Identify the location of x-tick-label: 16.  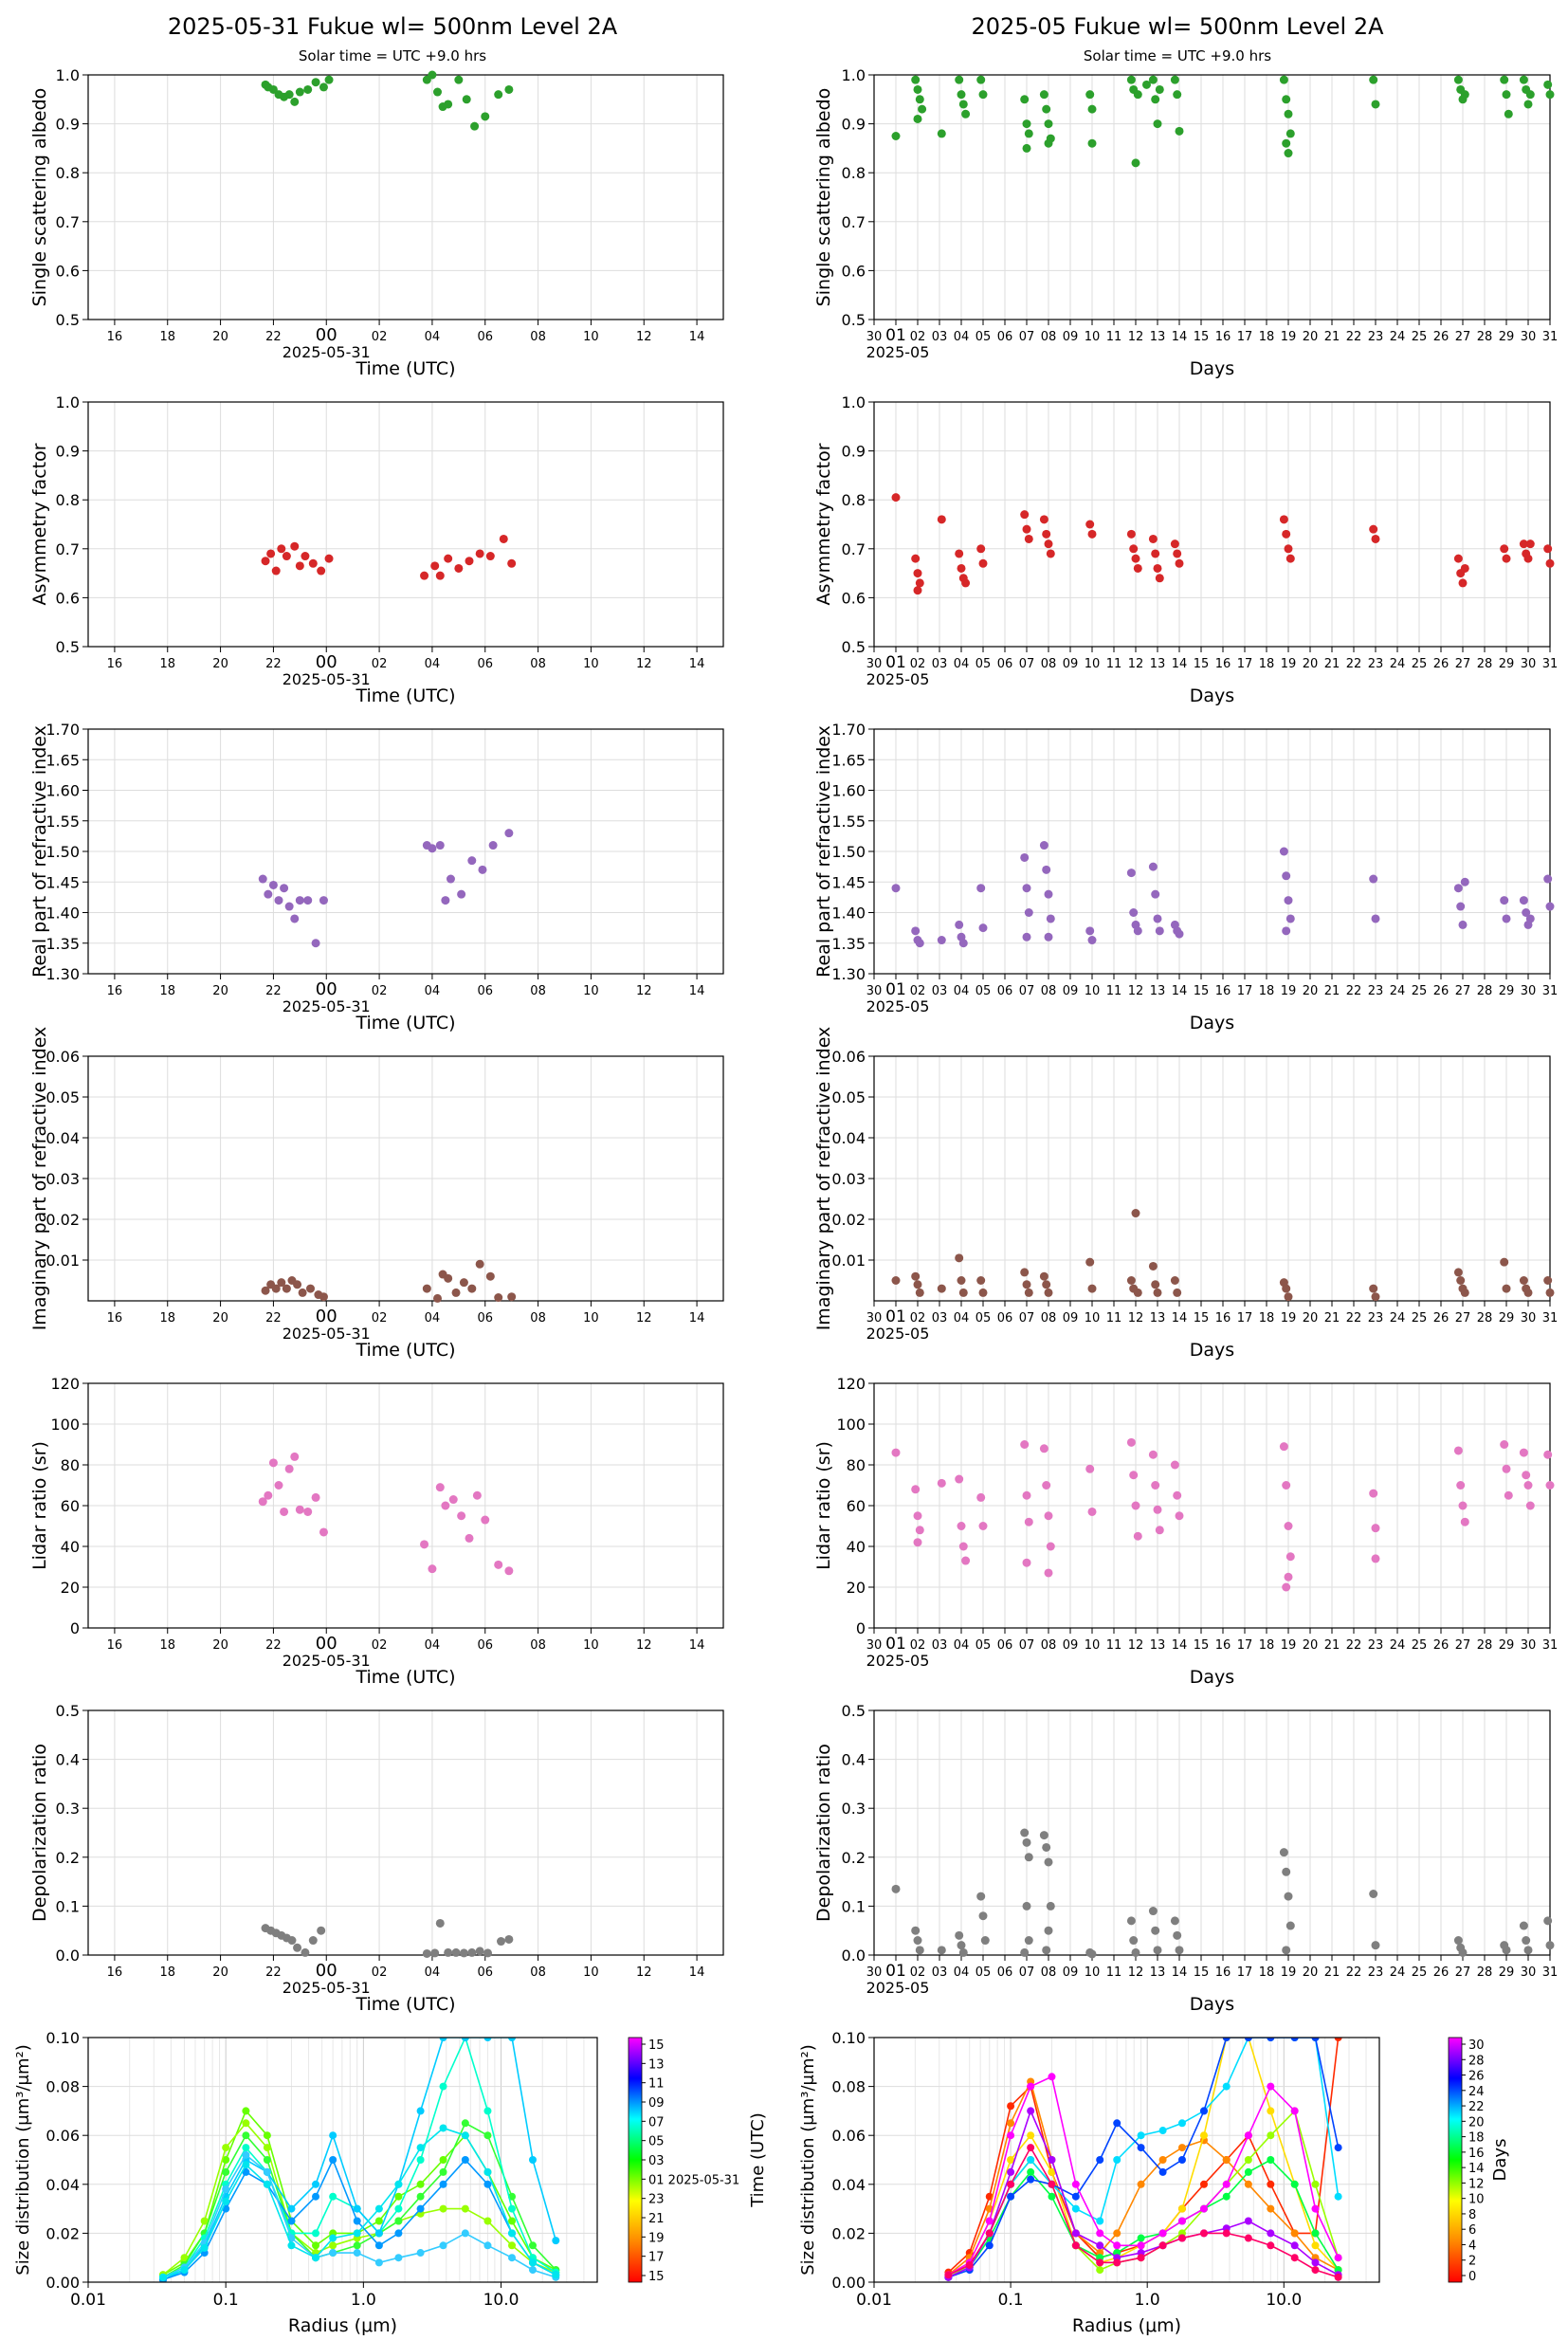
(115, 1645).